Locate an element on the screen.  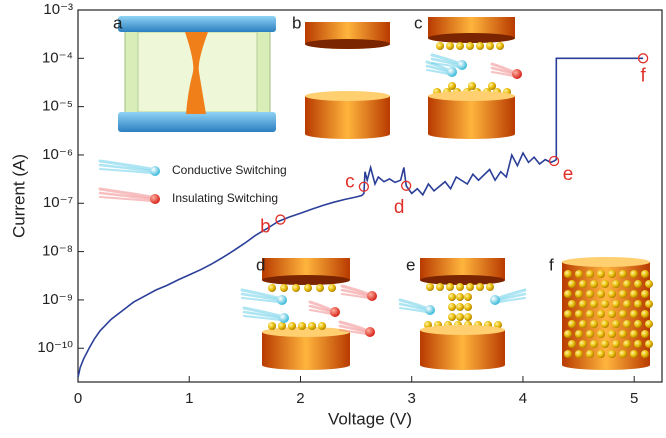
y-tick-label: 10⁻⁹ is located at coordinates (57, 299).